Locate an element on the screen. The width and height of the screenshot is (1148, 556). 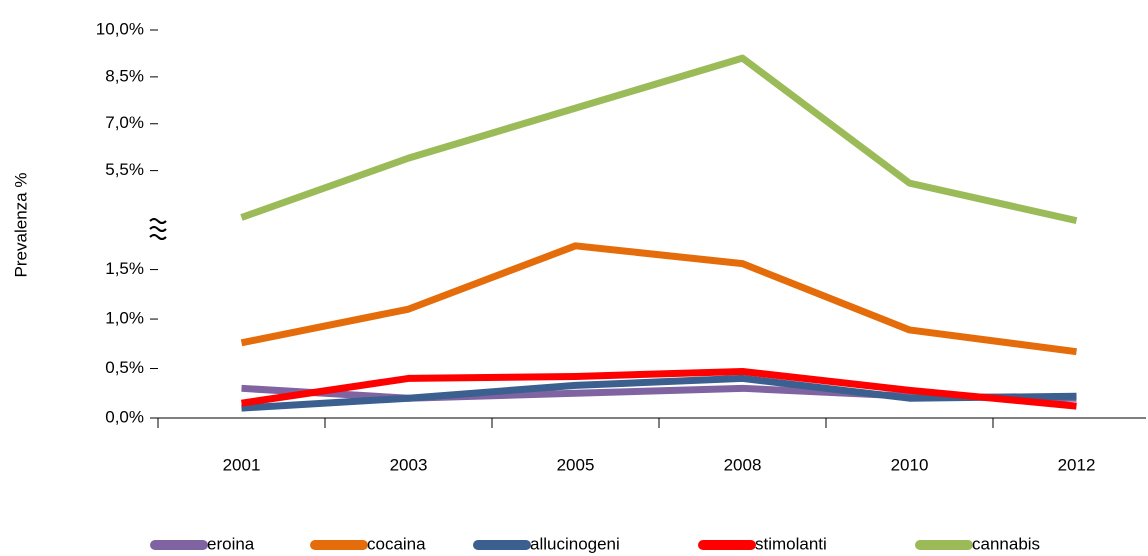
y-axis-label: Prevalenza % is located at coordinates (20, 225).